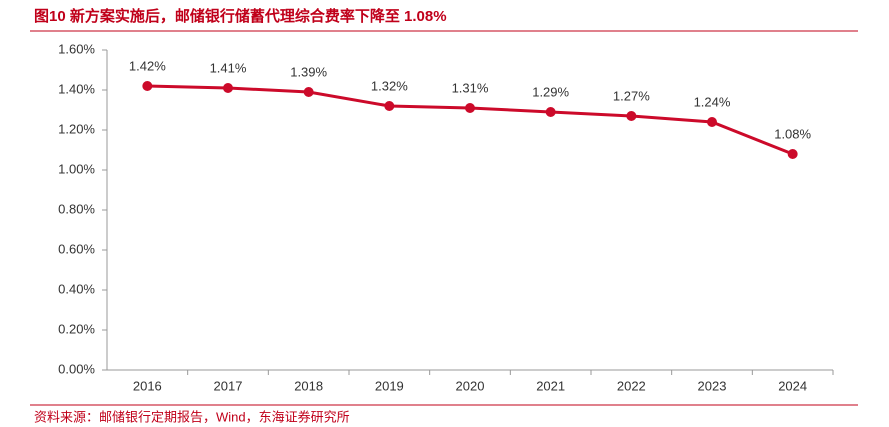 The height and width of the screenshot is (427, 889). What do you see at coordinates (76, 128) in the screenshot?
I see `y-tick-label: 1.20%` at bounding box center [76, 128].